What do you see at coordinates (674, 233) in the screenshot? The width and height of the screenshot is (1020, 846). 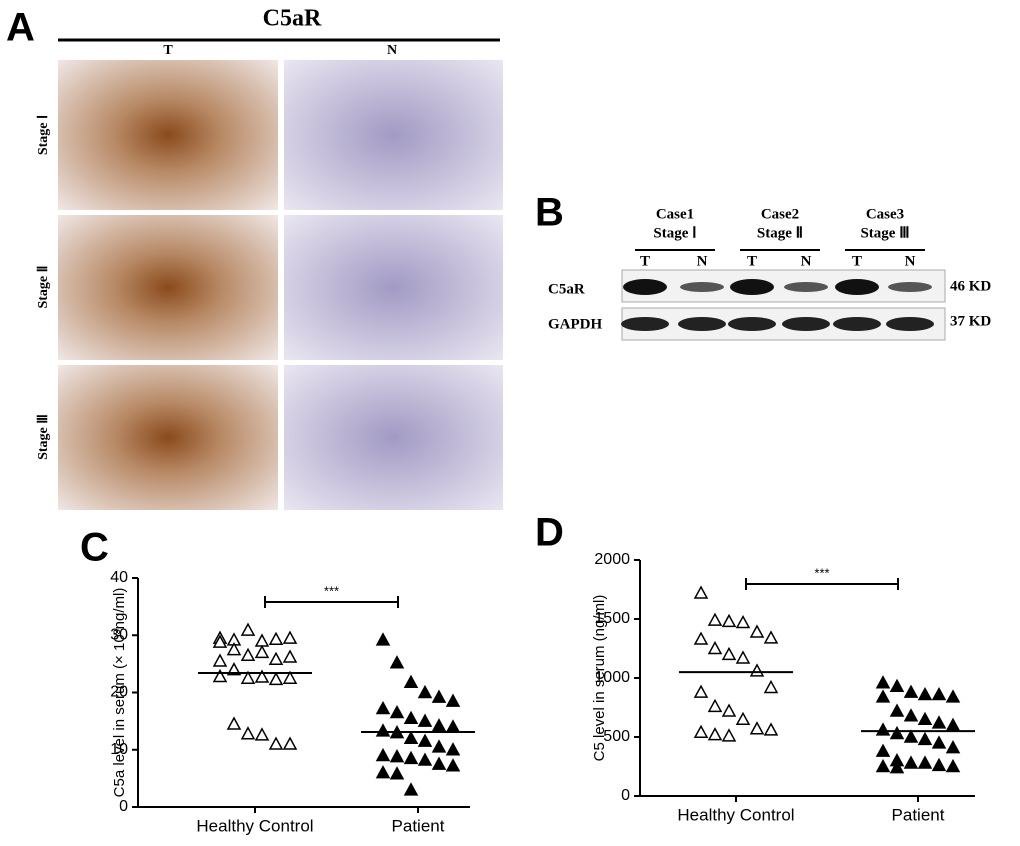 I see `case-stage: Stage Ⅰ` at bounding box center [674, 233].